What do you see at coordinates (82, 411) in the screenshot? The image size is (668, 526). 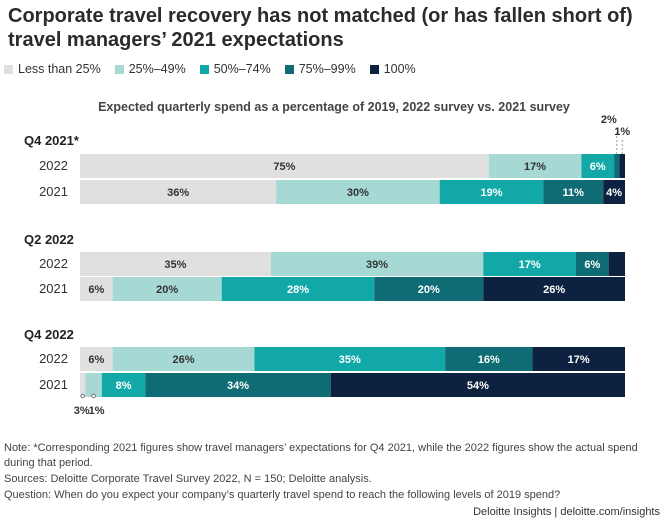 I see `callout-label: 3%` at bounding box center [82, 411].